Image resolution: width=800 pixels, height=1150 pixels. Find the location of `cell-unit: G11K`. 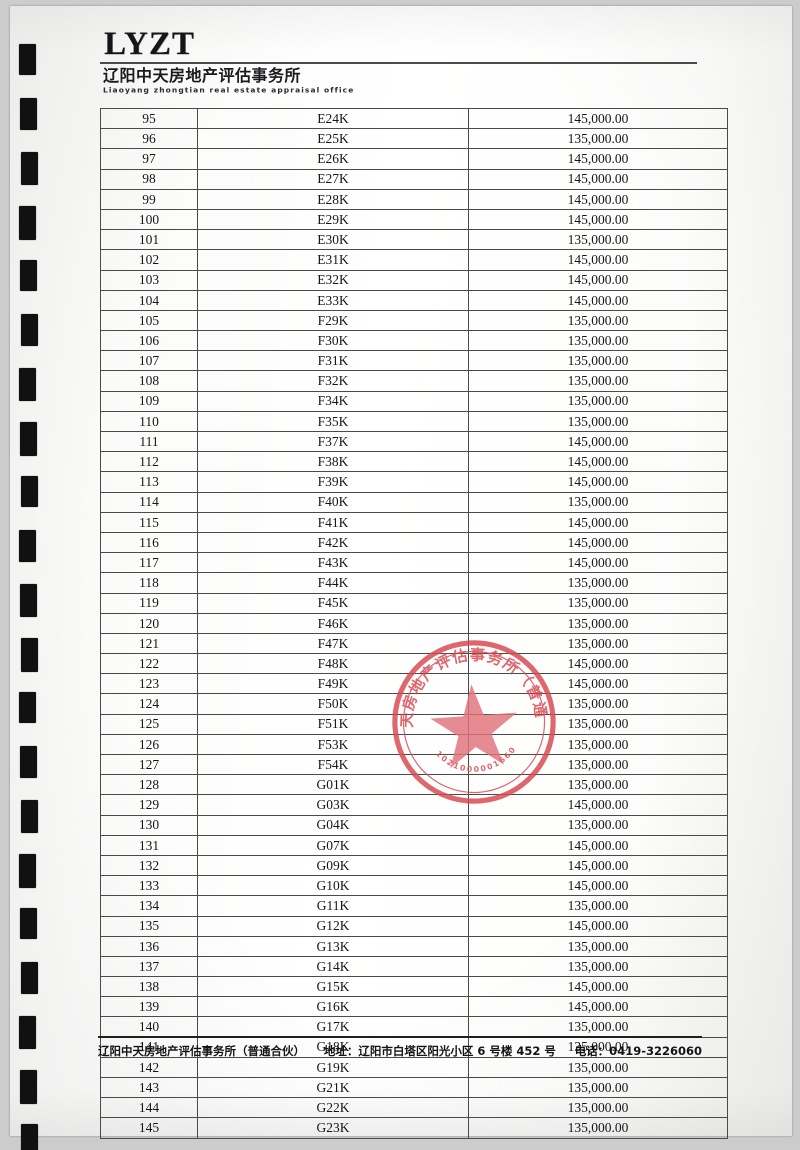

cell-unit: G11K is located at coordinates (333, 906).